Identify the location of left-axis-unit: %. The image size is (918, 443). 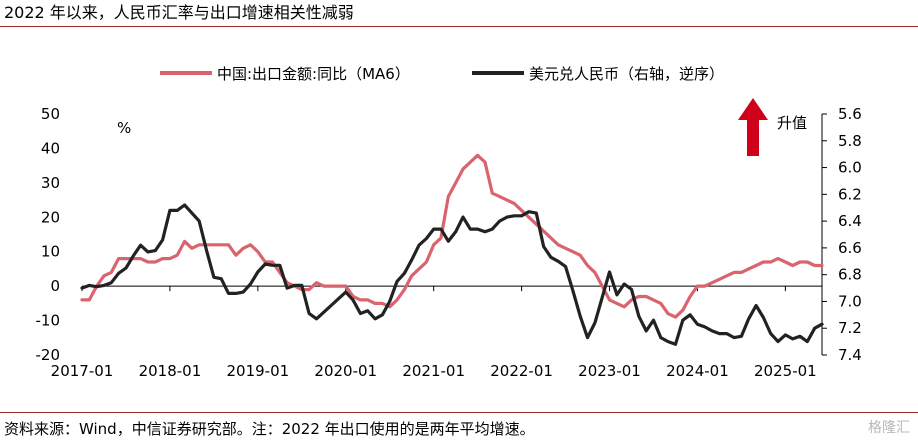
(124, 128).